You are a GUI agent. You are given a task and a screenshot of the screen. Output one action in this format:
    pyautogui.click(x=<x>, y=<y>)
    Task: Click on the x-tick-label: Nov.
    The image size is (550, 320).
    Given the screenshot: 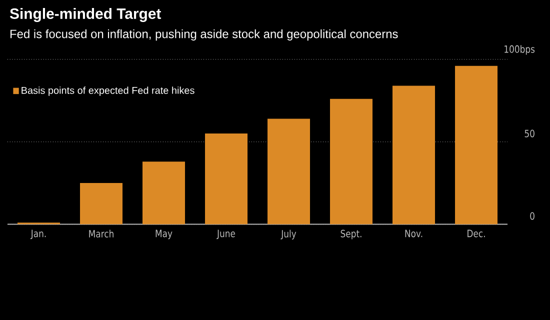 What is the action you would take?
    pyautogui.click(x=413, y=234)
    